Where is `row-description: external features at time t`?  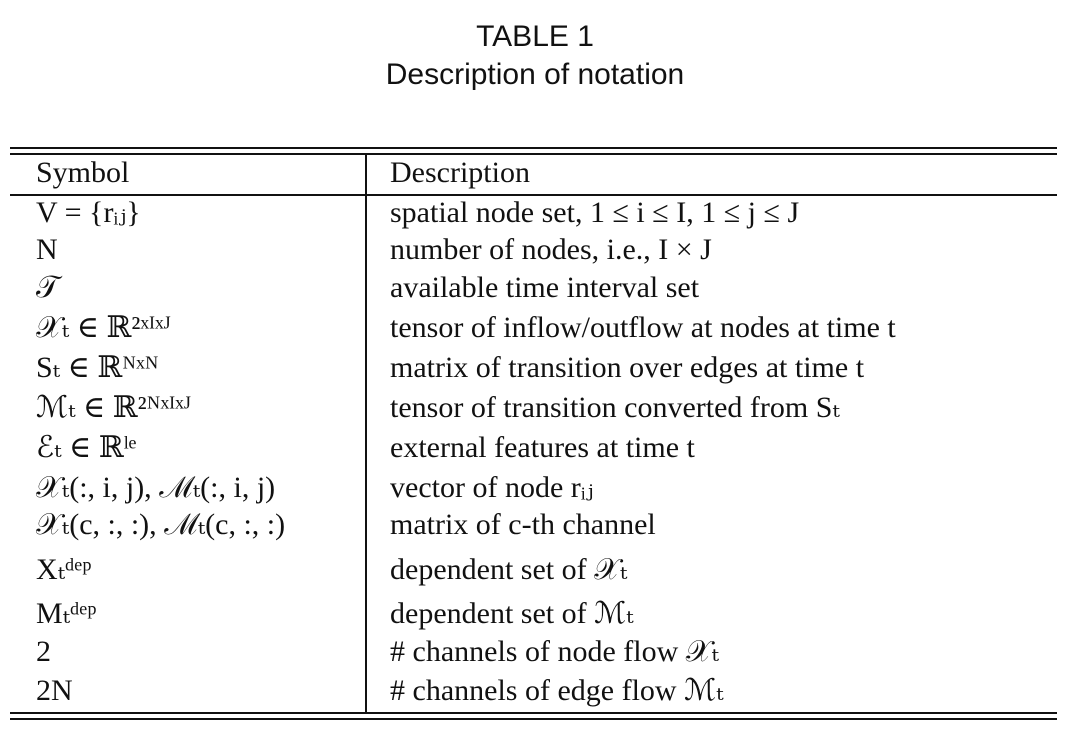
row-description: external features at time t is located at coordinates (542, 447).